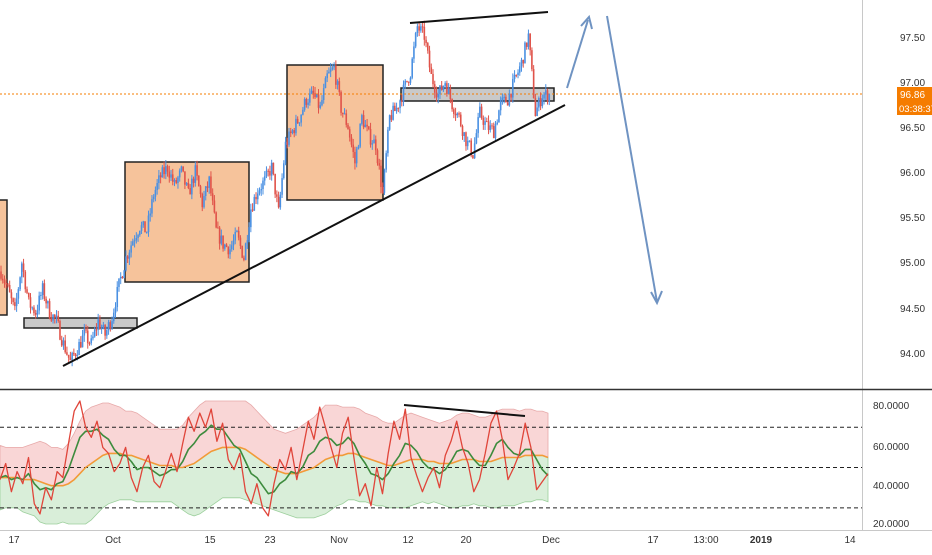 This screenshot has width=932, height=555. What do you see at coordinates (705, 540) in the screenshot?
I see `time-tick: 13:00` at bounding box center [705, 540].